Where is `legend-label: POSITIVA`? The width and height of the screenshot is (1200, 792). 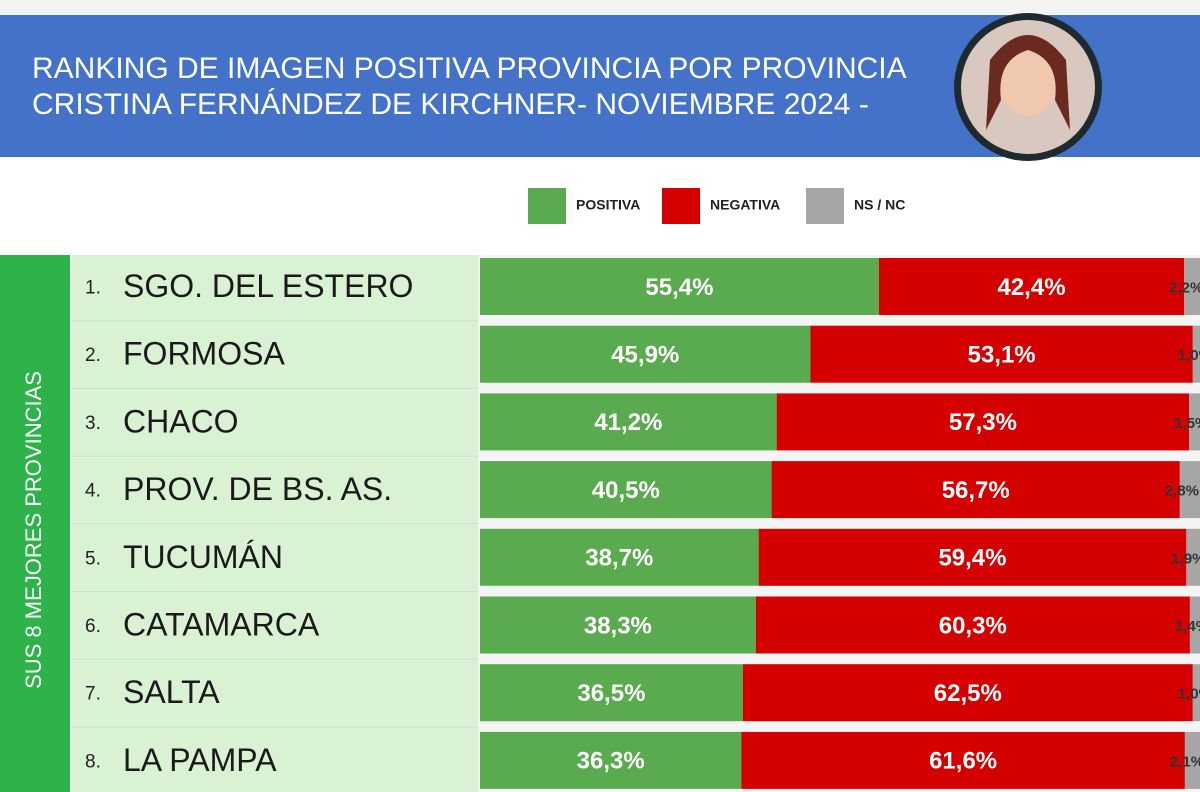 legend-label: POSITIVA is located at coordinates (608, 205).